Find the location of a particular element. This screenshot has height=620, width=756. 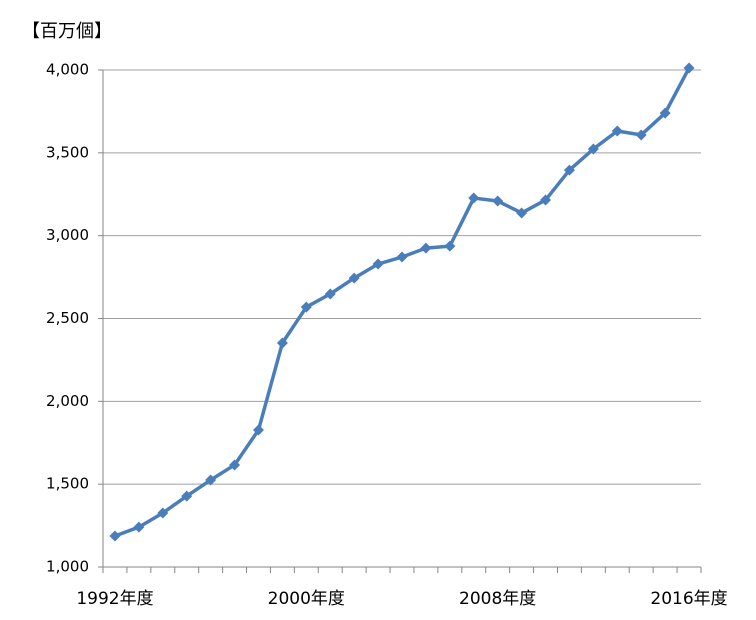

y-tick-label: 1,500 is located at coordinates (67, 484).